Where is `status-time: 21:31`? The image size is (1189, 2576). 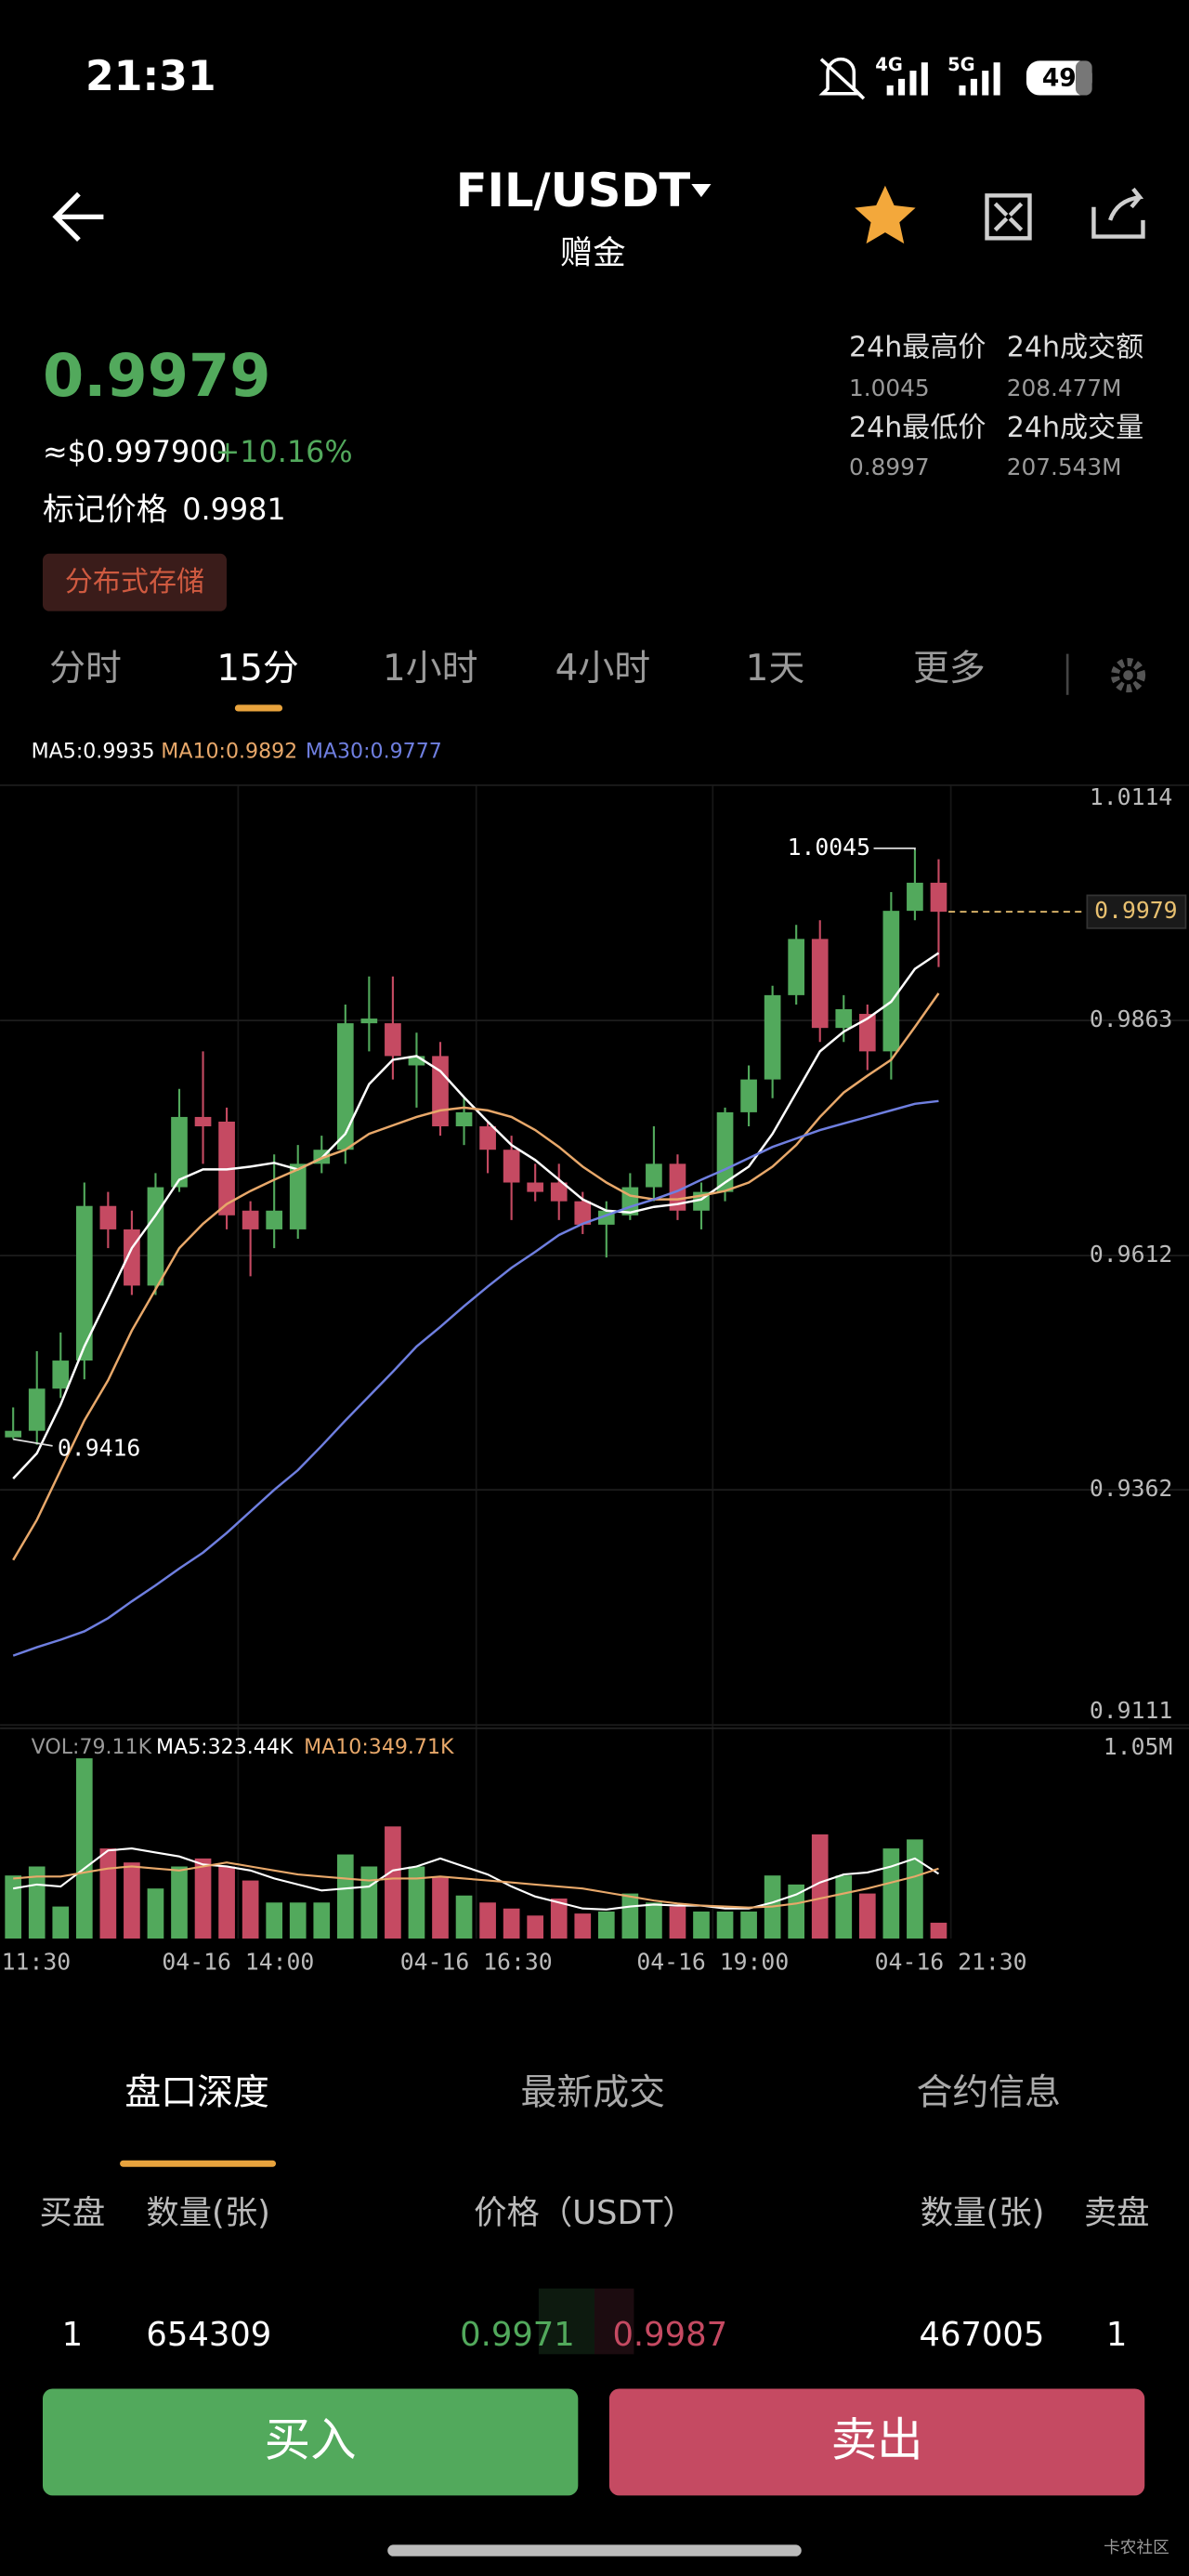 status-time: 21:31 is located at coordinates (151, 76).